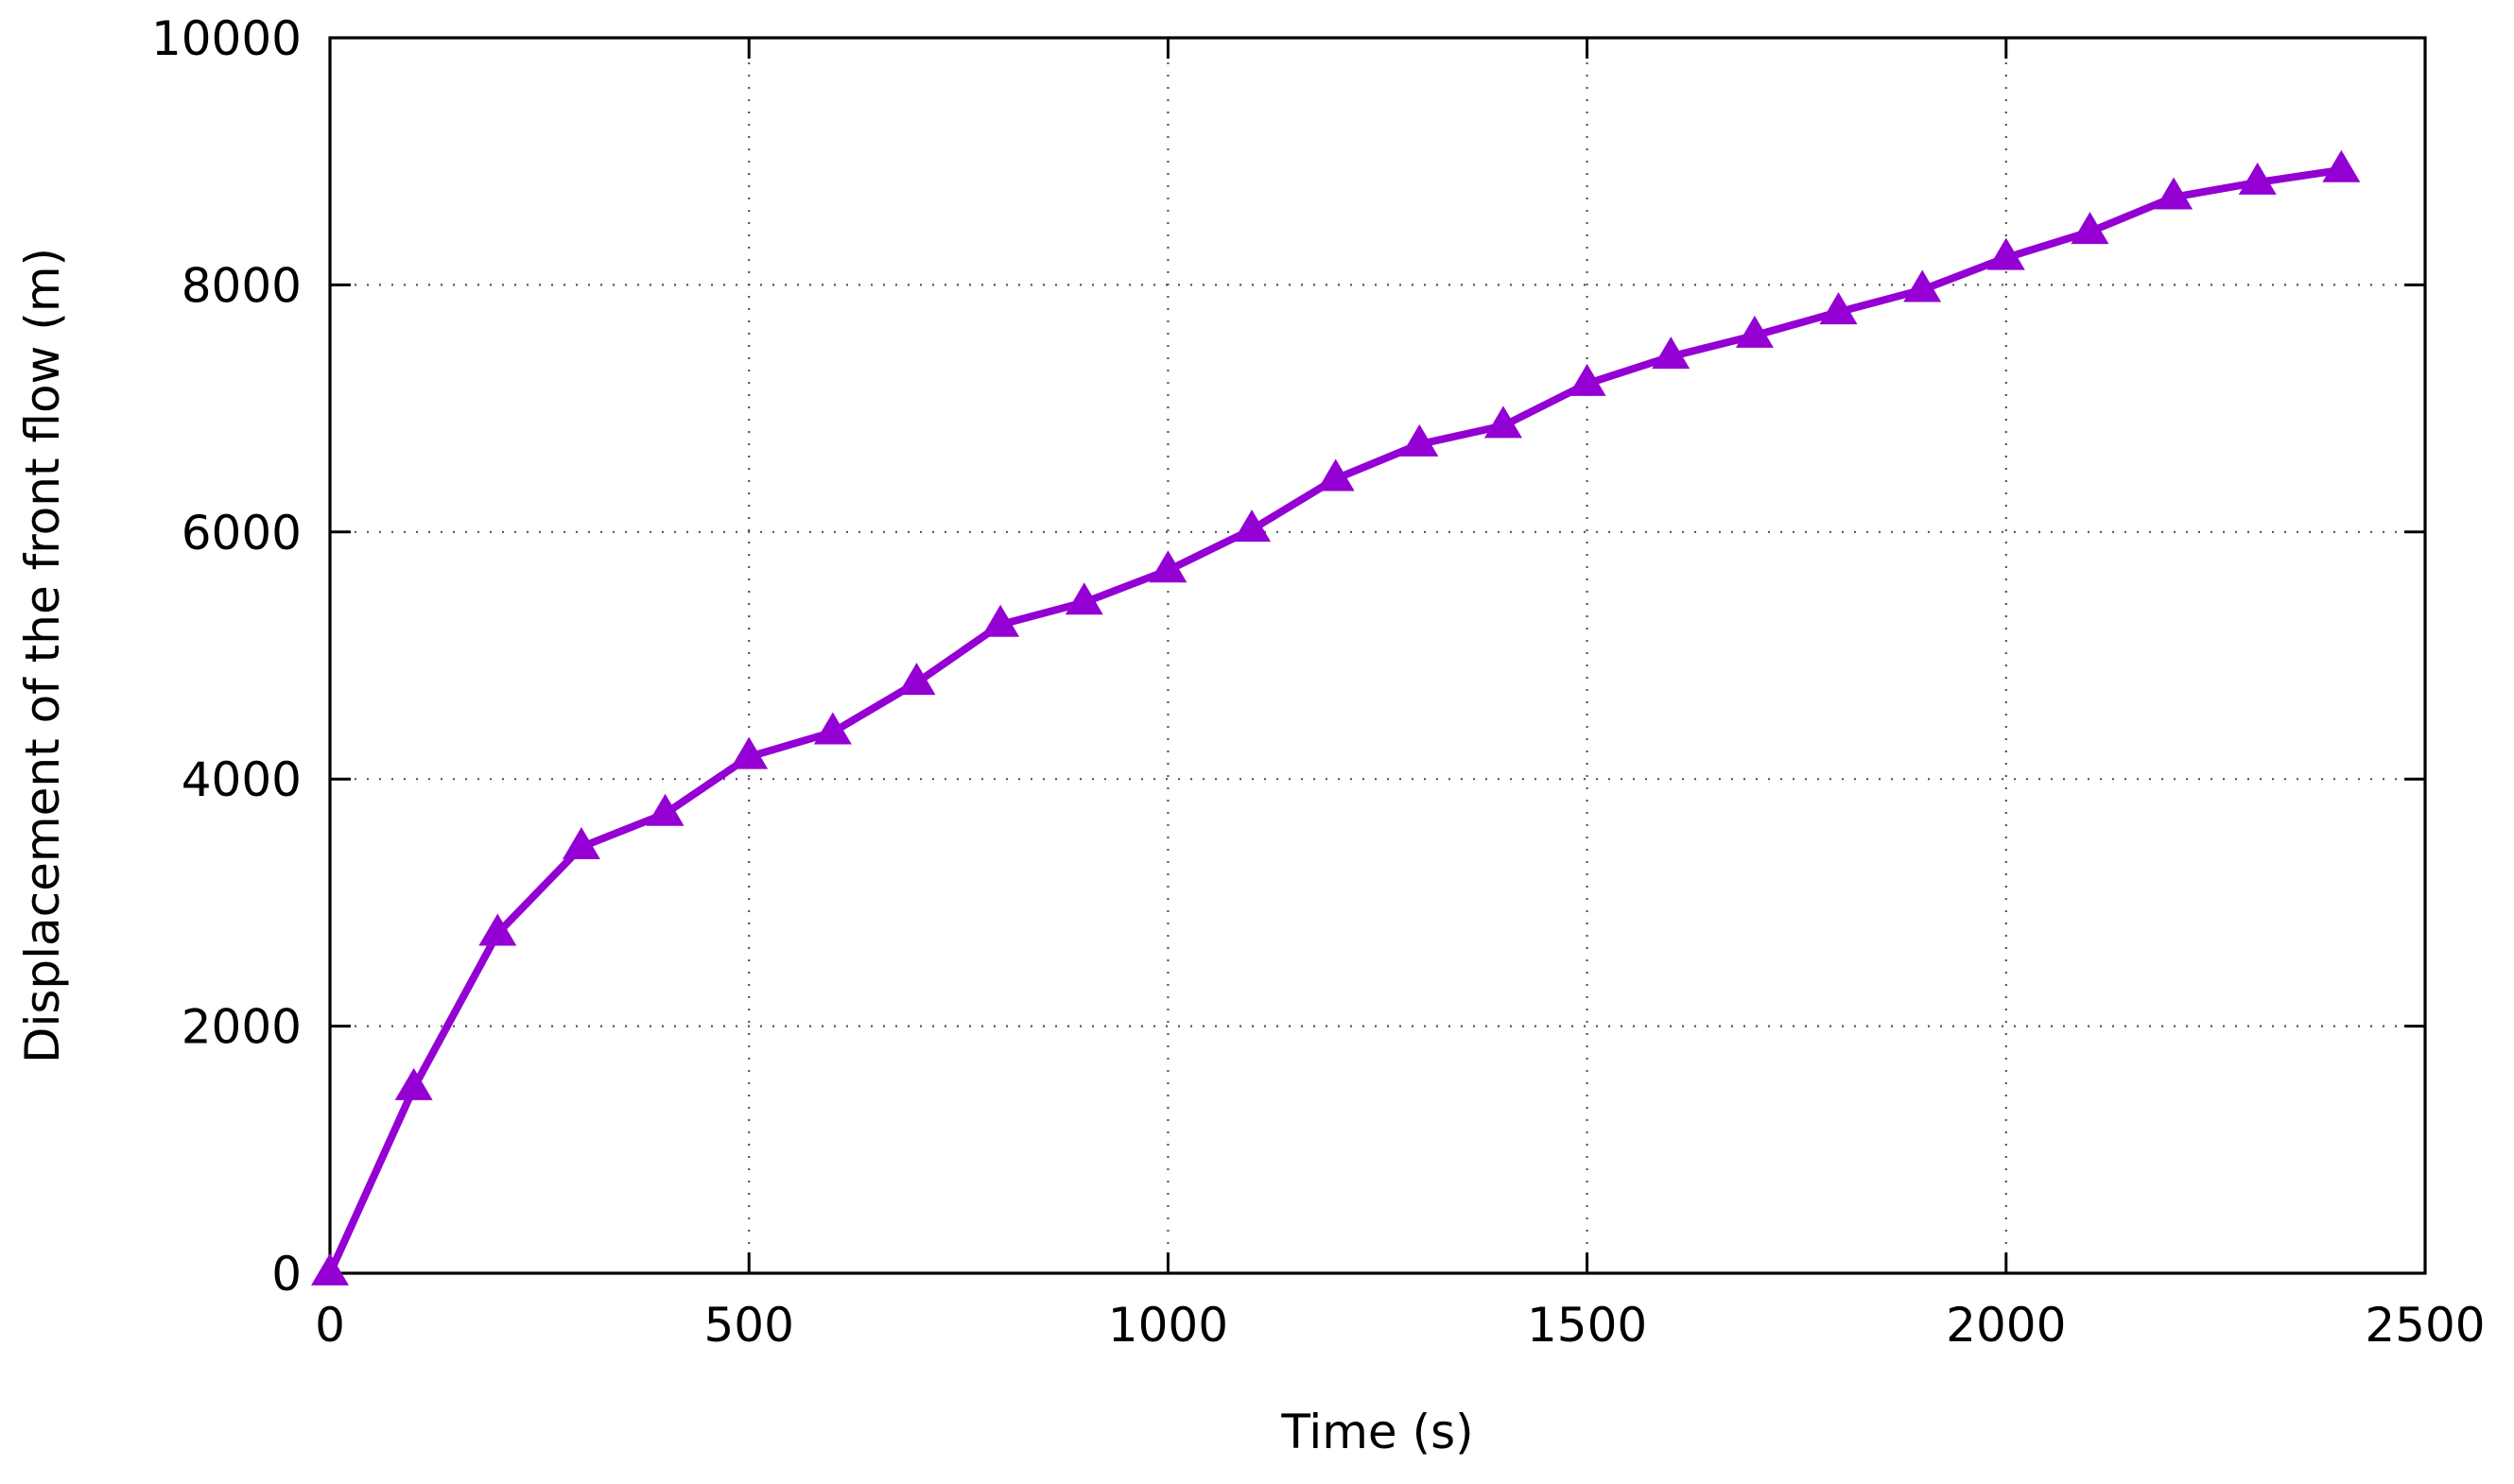 The width and height of the screenshot is (2514, 1484). Describe the element at coordinates (42, 655) in the screenshot. I see `y-axis-title: Displacement of the front flow (m)` at that location.